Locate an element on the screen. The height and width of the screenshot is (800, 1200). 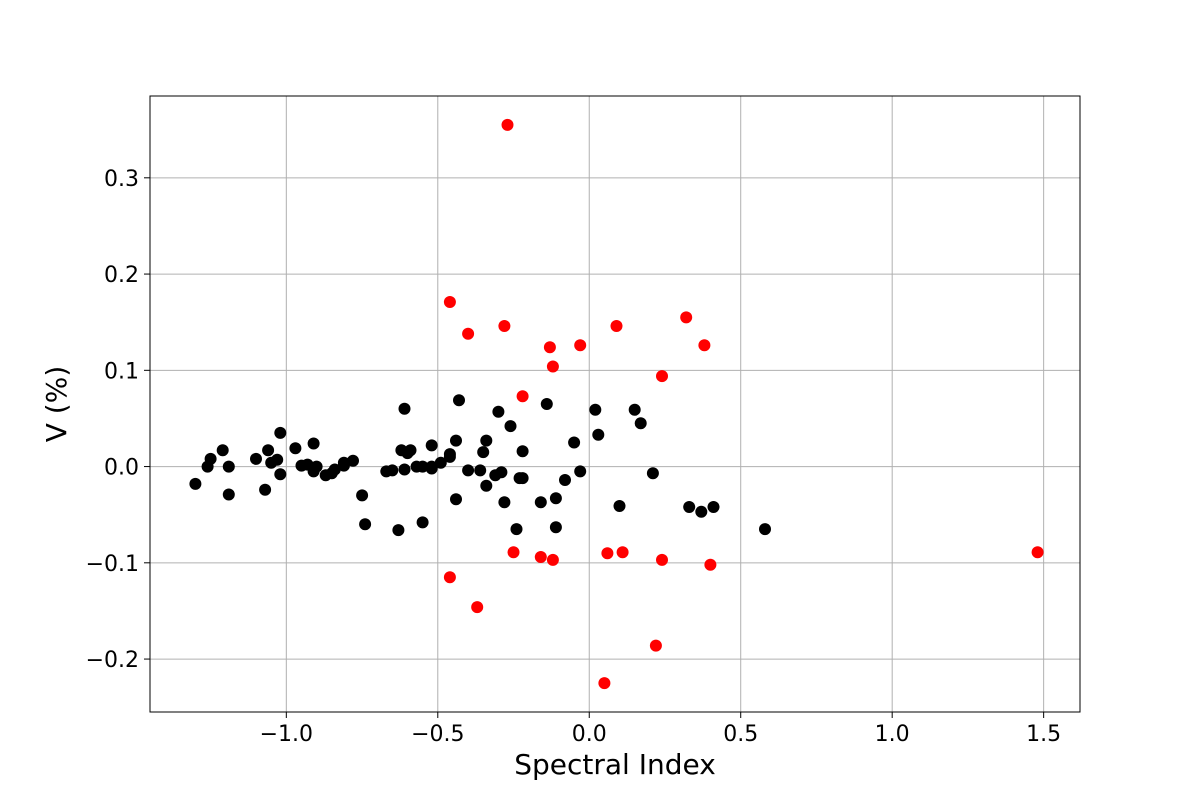
x-tick-label: −1.0 is located at coordinates (286, 734).